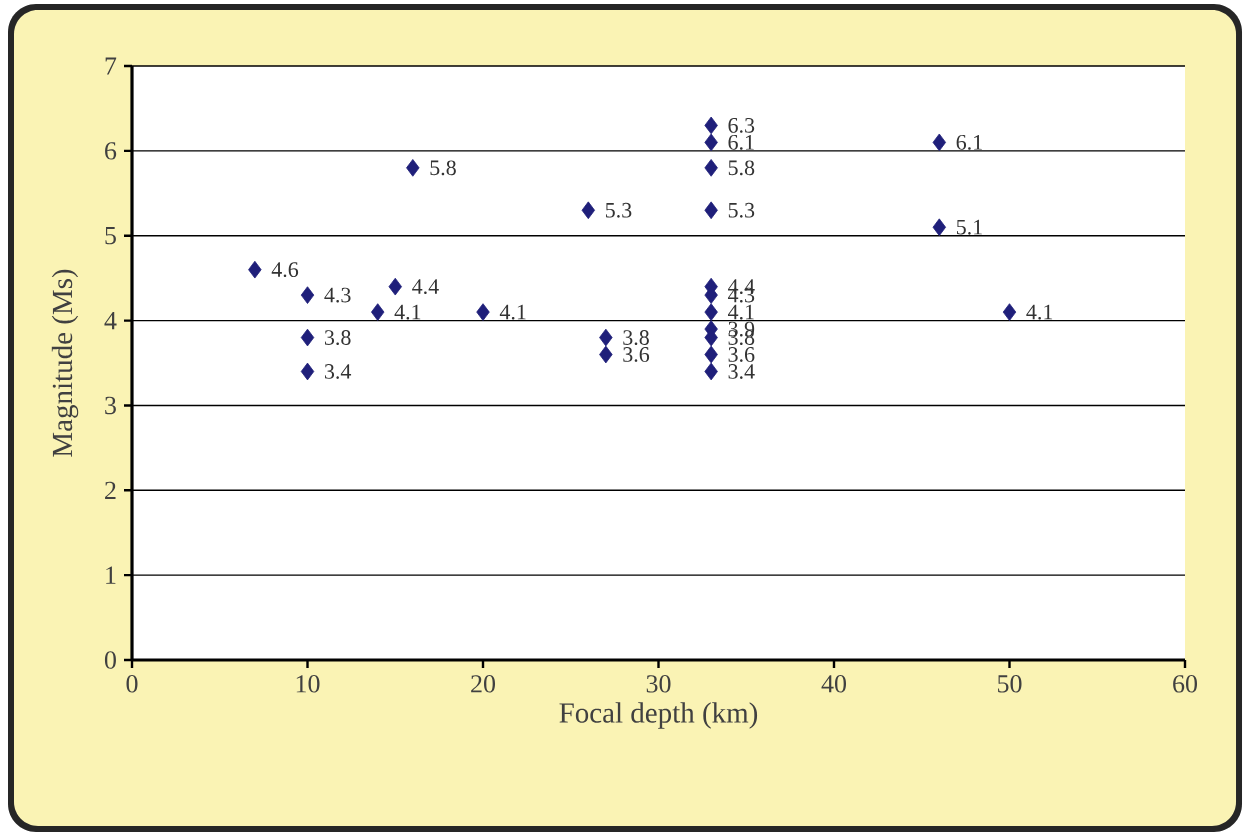 The image size is (1246, 836). Describe the element at coordinates (132, 684) in the screenshot. I see `x-tick-label: 0` at that location.